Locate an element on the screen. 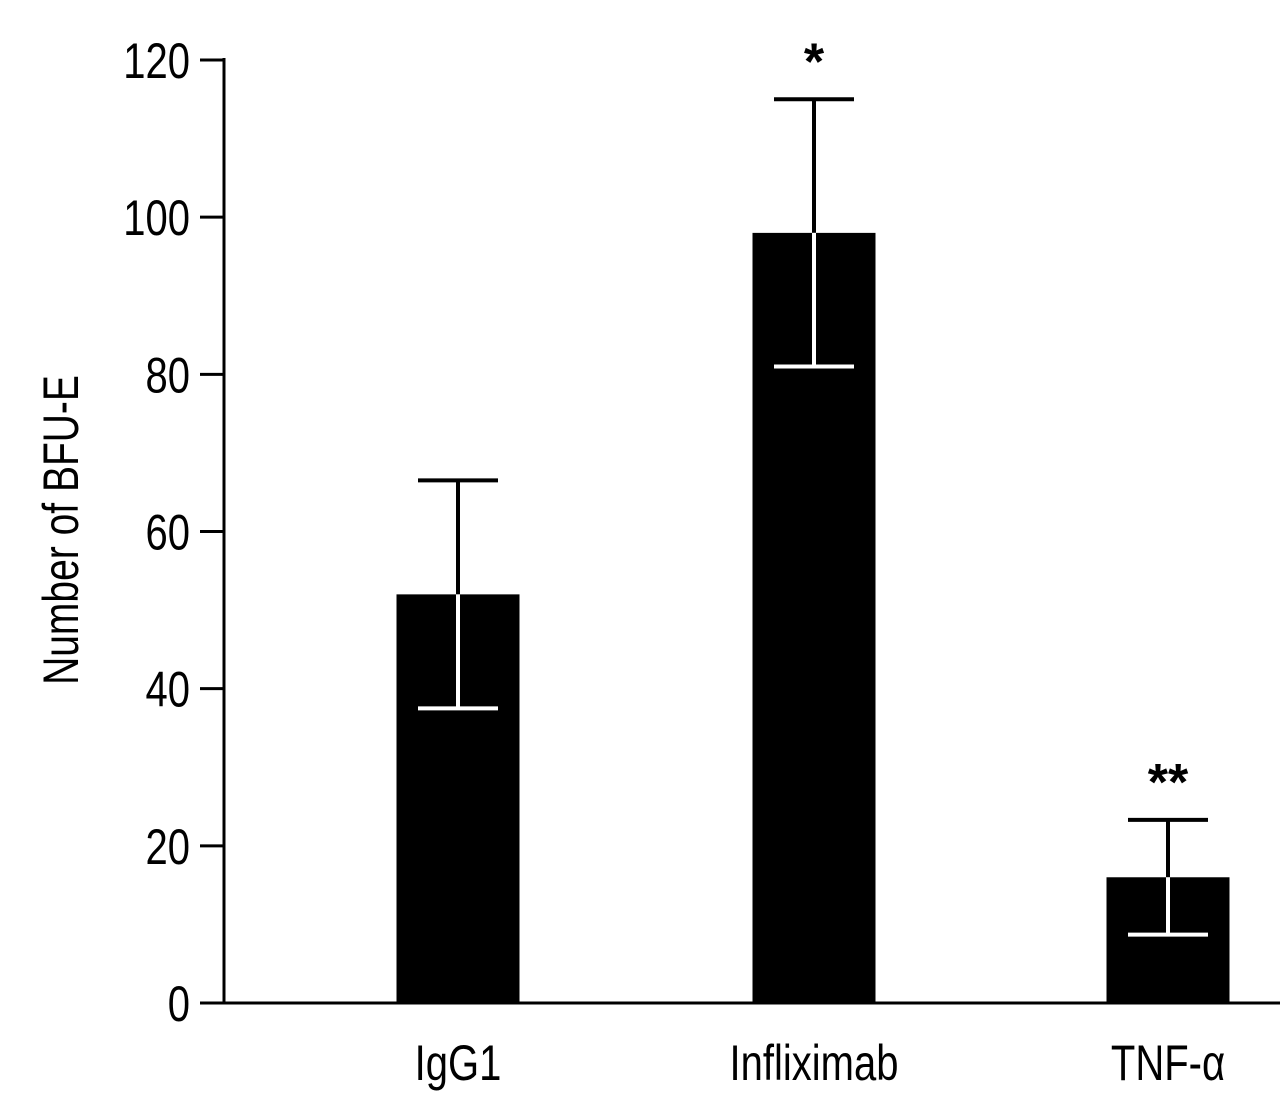 This screenshot has height=1116, width=1280. significance-marker: ** is located at coordinates (1168, 783).